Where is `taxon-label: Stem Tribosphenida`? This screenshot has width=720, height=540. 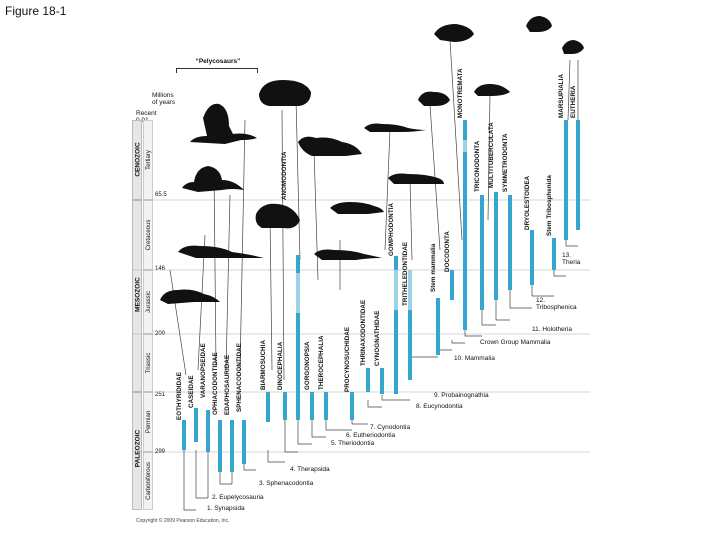
taxon-label: Stem Tribosphenida is located at coordinates (549, 205).